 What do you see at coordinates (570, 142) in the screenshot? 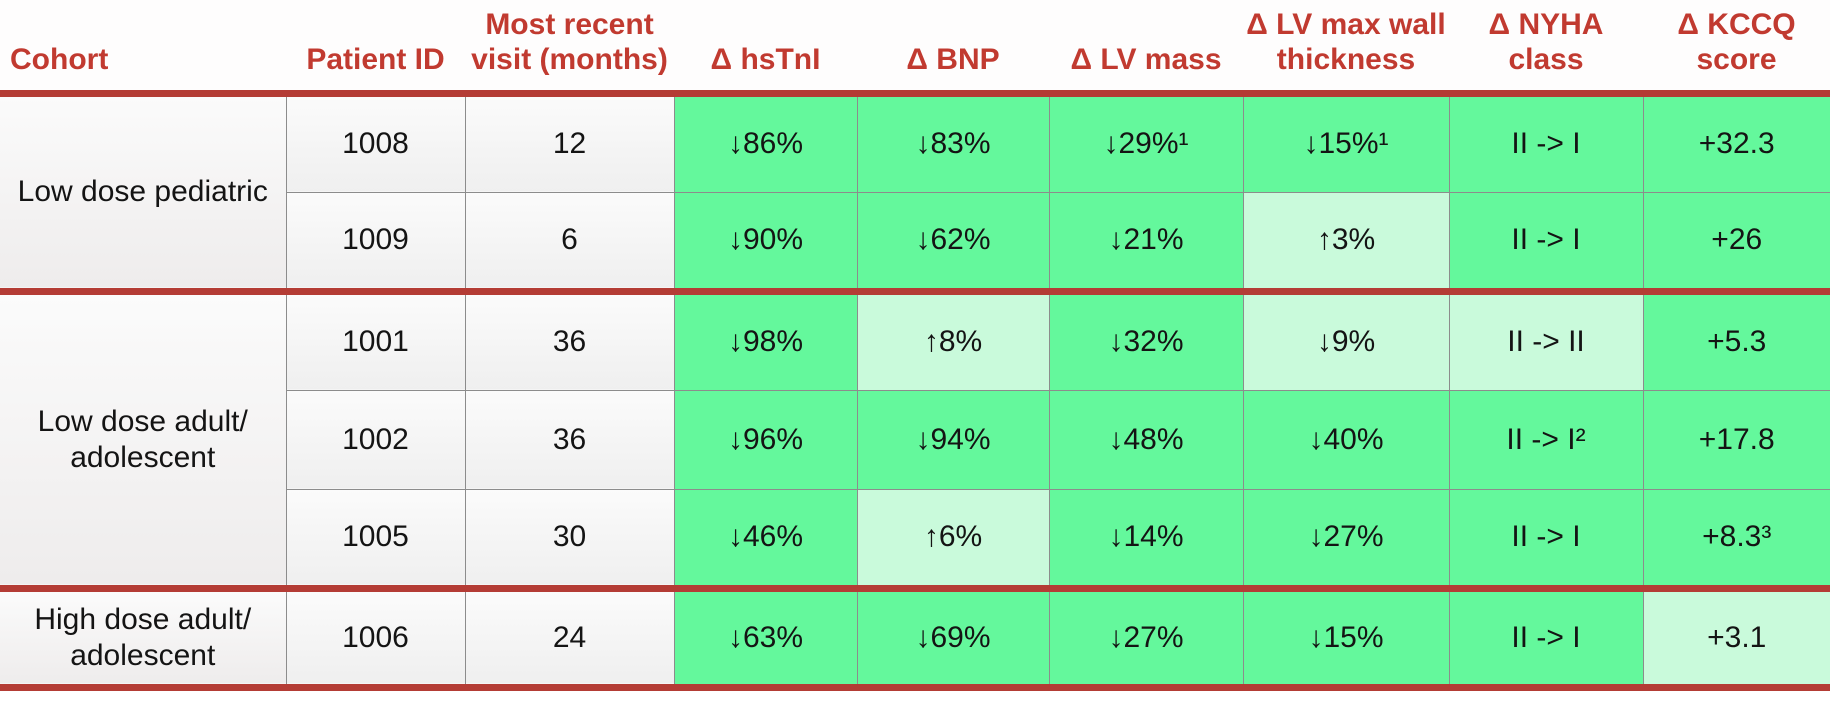
I see `visit-months-cell: 12` at bounding box center [570, 142].